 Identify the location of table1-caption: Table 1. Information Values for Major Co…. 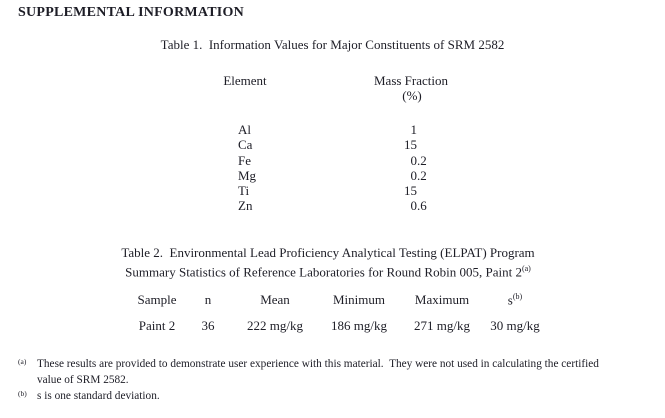
(332, 44).